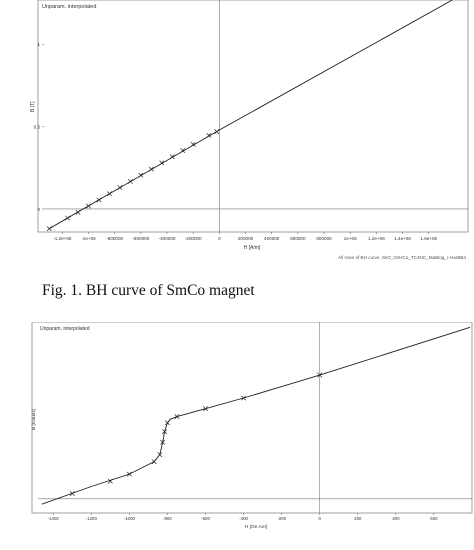  I want to click on y-axis-label-2: B [Gauss], so click(34, 419).